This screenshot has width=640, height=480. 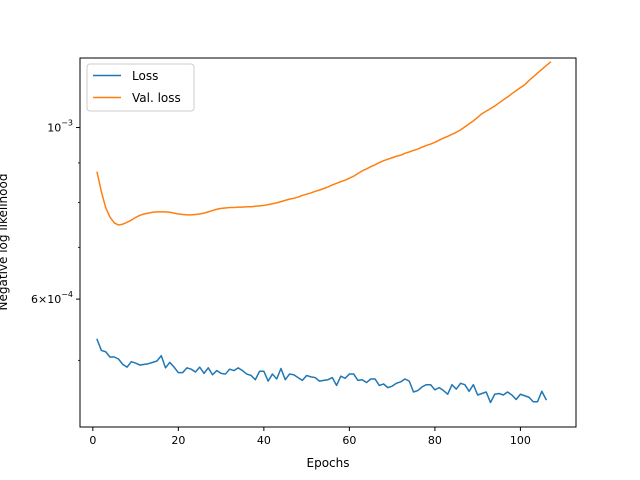 I want to click on legend: Loss Val. loss, so click(x=140, y=87).